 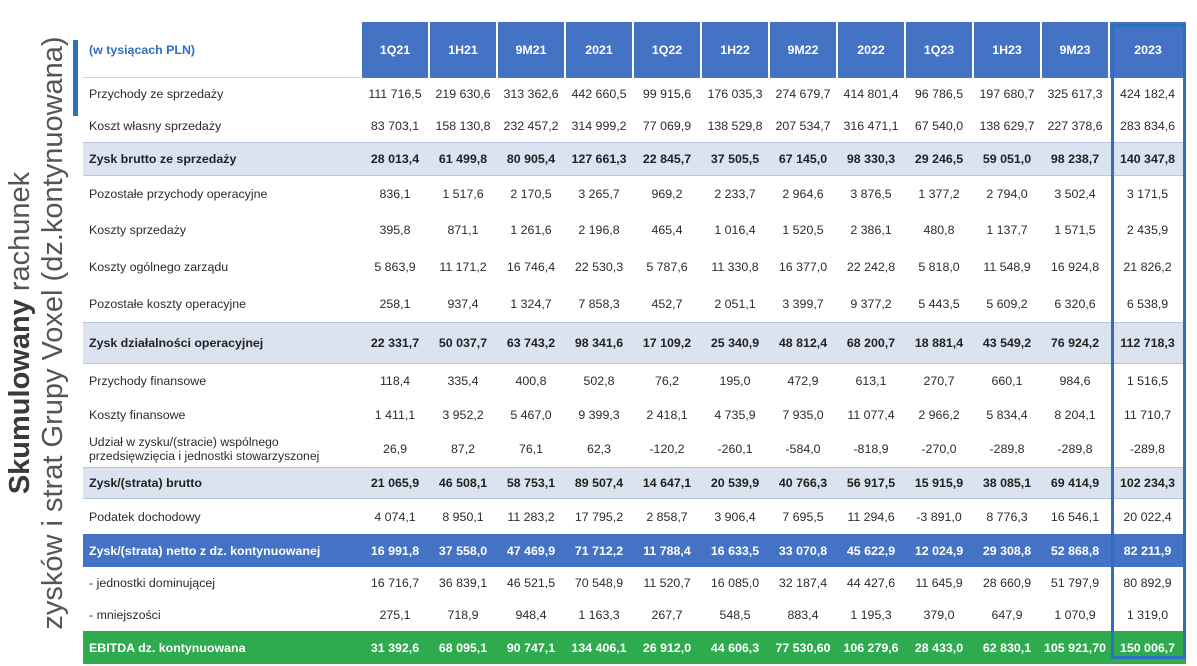 What do you see at coordinates (667, 126) in the screenshot?
I see `value-cell: 77 069,9` at bounding box center [667, 126].